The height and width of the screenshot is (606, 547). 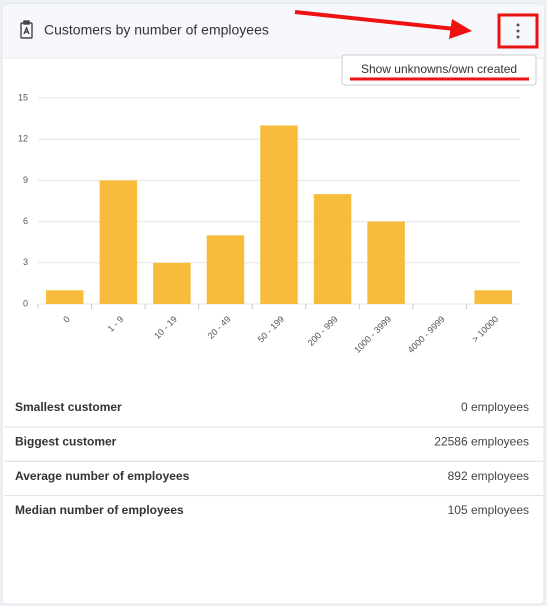 What do you see at coordinates (481, 441) in the screenshot?
I see `row-value: 22586 employees` at bounding box center [481, 441].